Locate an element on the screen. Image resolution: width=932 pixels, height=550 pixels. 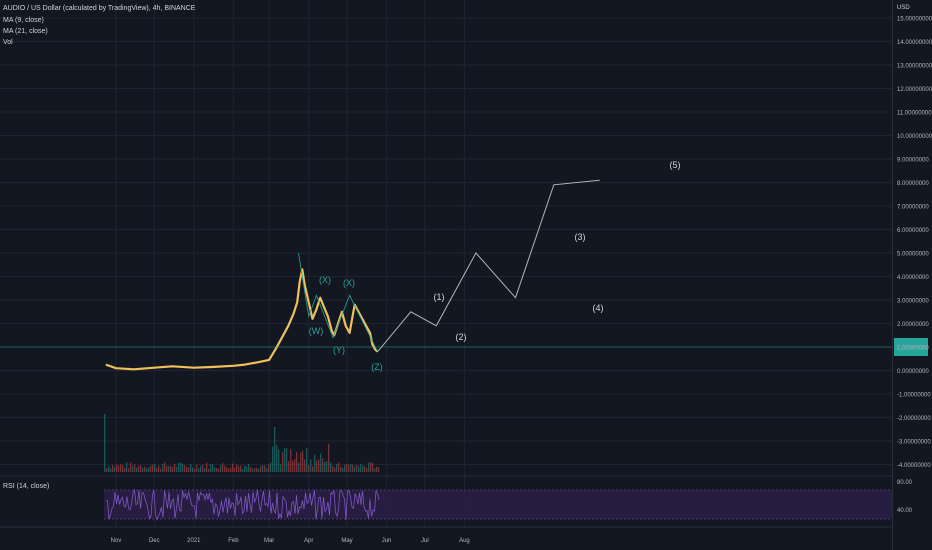
y-tick-label: 10.00000000 is located at coordinates (914, 137).